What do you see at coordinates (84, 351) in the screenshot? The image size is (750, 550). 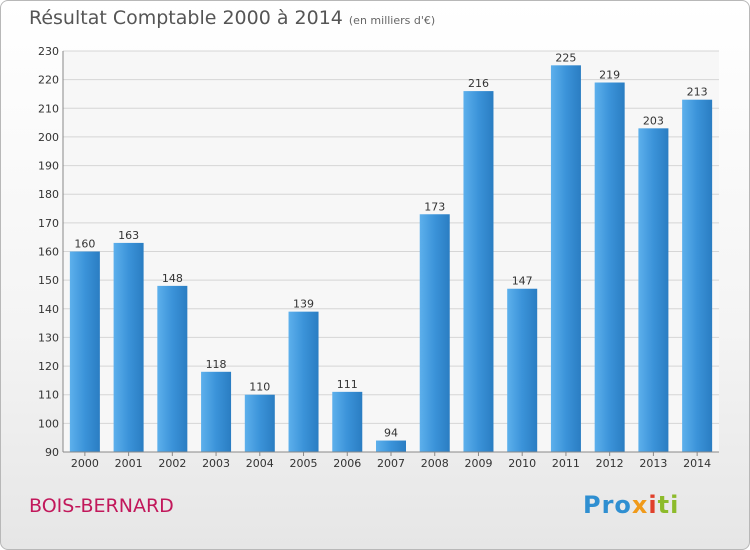 I see `bar-2000` at bounding box center [84, 351].